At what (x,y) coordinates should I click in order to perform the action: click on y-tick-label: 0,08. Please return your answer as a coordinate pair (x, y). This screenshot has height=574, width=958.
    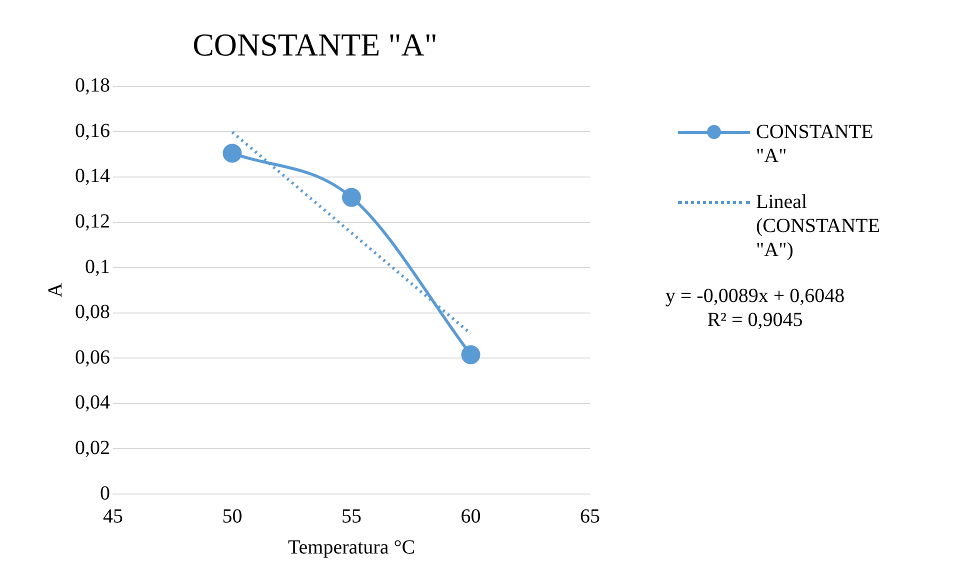
    Looking at the image, I should click on (92, 312).